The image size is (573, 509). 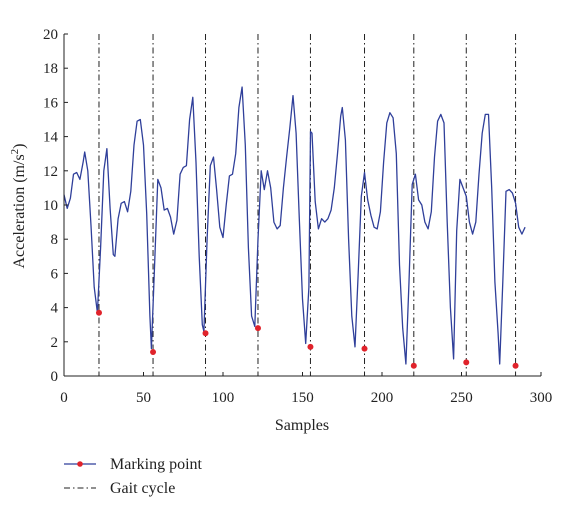 I want to click on y-tick-label-2: 2, so click(x=55, y=343).